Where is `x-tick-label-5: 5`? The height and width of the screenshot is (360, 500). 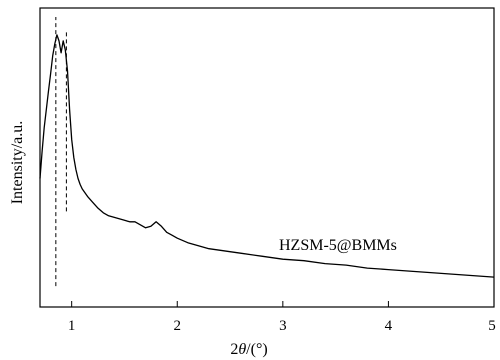 x-tick-label-5: 5 is located at coordinates (492, 326).